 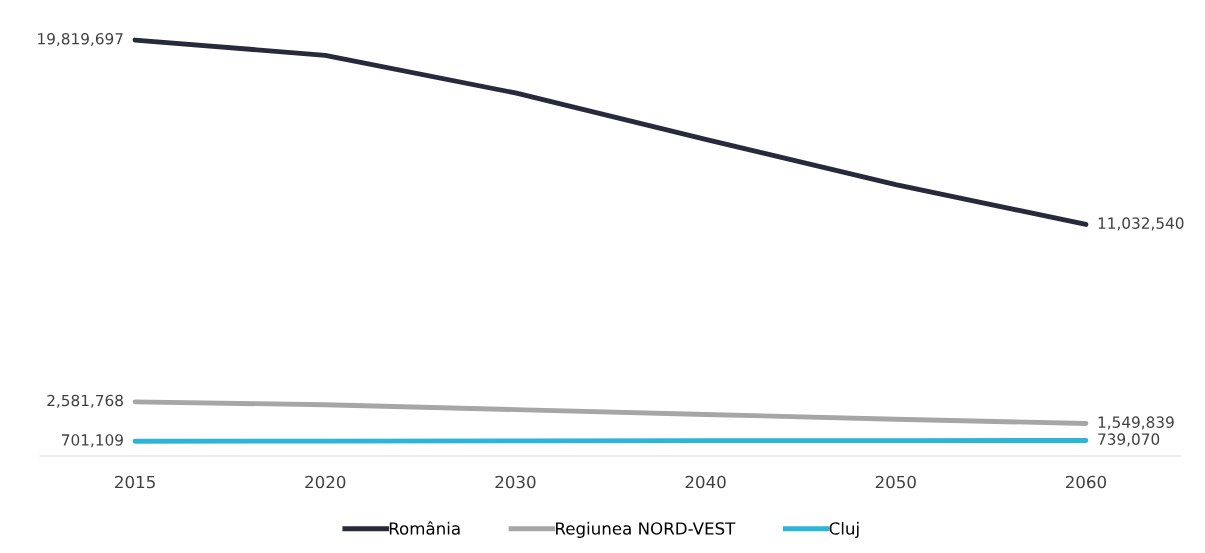 I want to click on x-tick-label: 2030, so click(x=515, y=482).